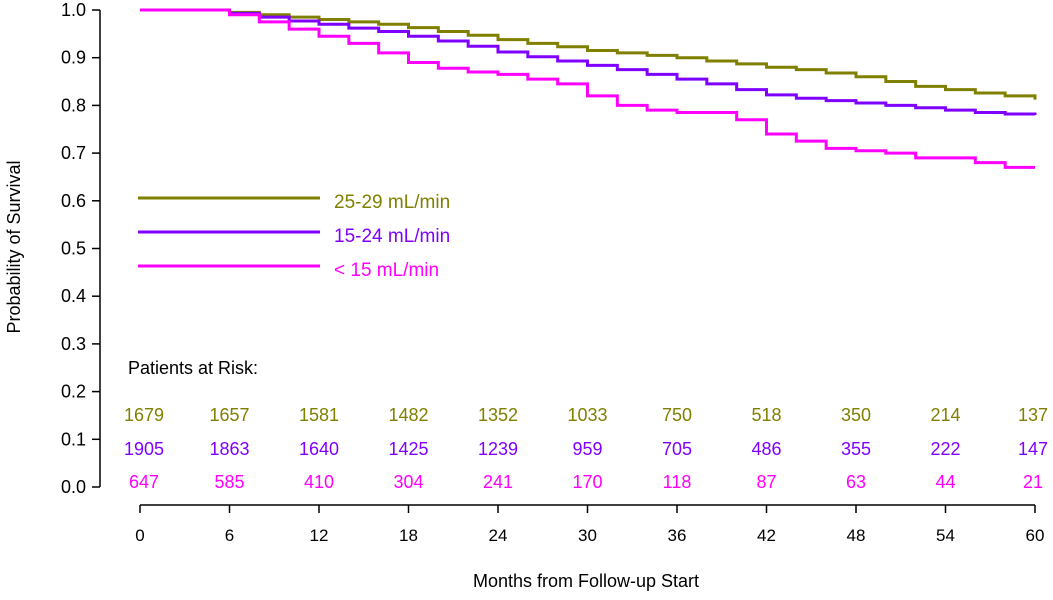 Image resolution: width=1053 pixels, height=600 pixels. Describe the element at coordinates (73, 344) in the screenshot. I see `y-tick-label: 0.3` at that location.